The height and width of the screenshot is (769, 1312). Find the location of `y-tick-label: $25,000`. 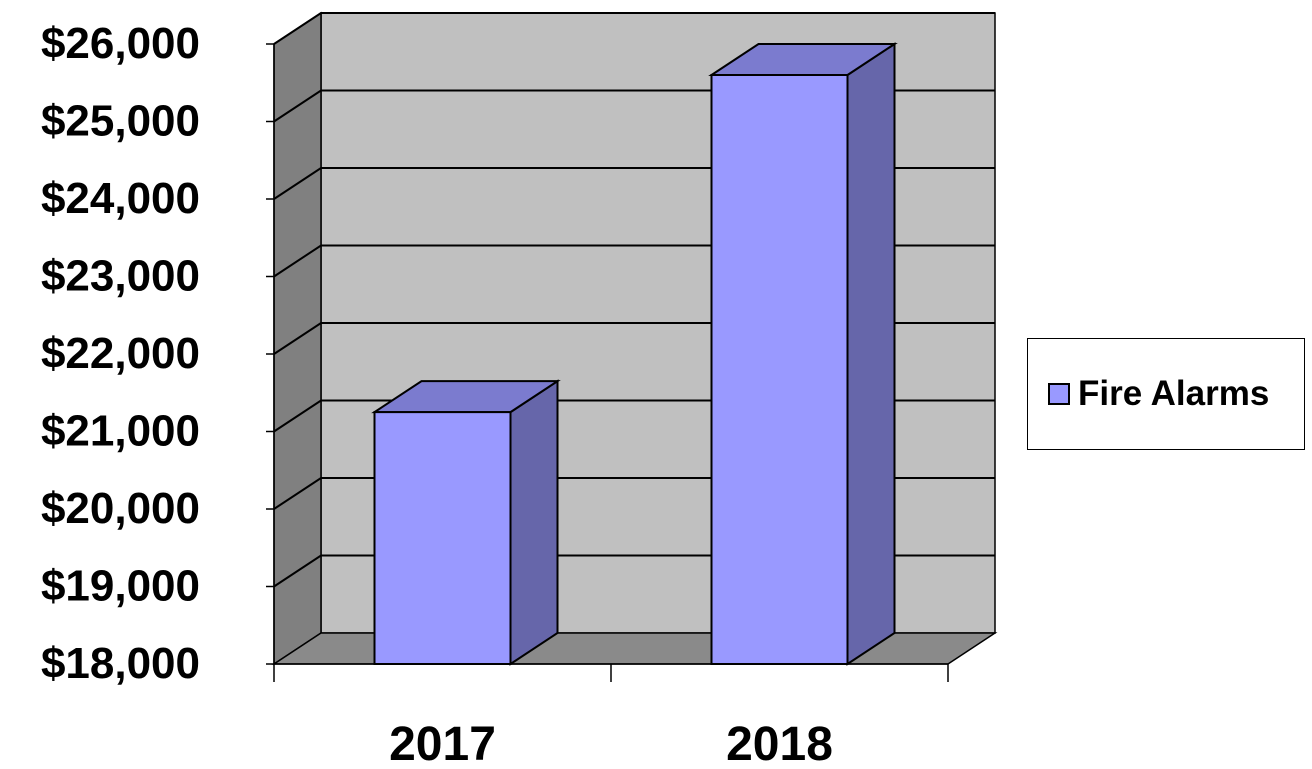

y-tick-label: $25,000 is located at coordinates (120, 121).